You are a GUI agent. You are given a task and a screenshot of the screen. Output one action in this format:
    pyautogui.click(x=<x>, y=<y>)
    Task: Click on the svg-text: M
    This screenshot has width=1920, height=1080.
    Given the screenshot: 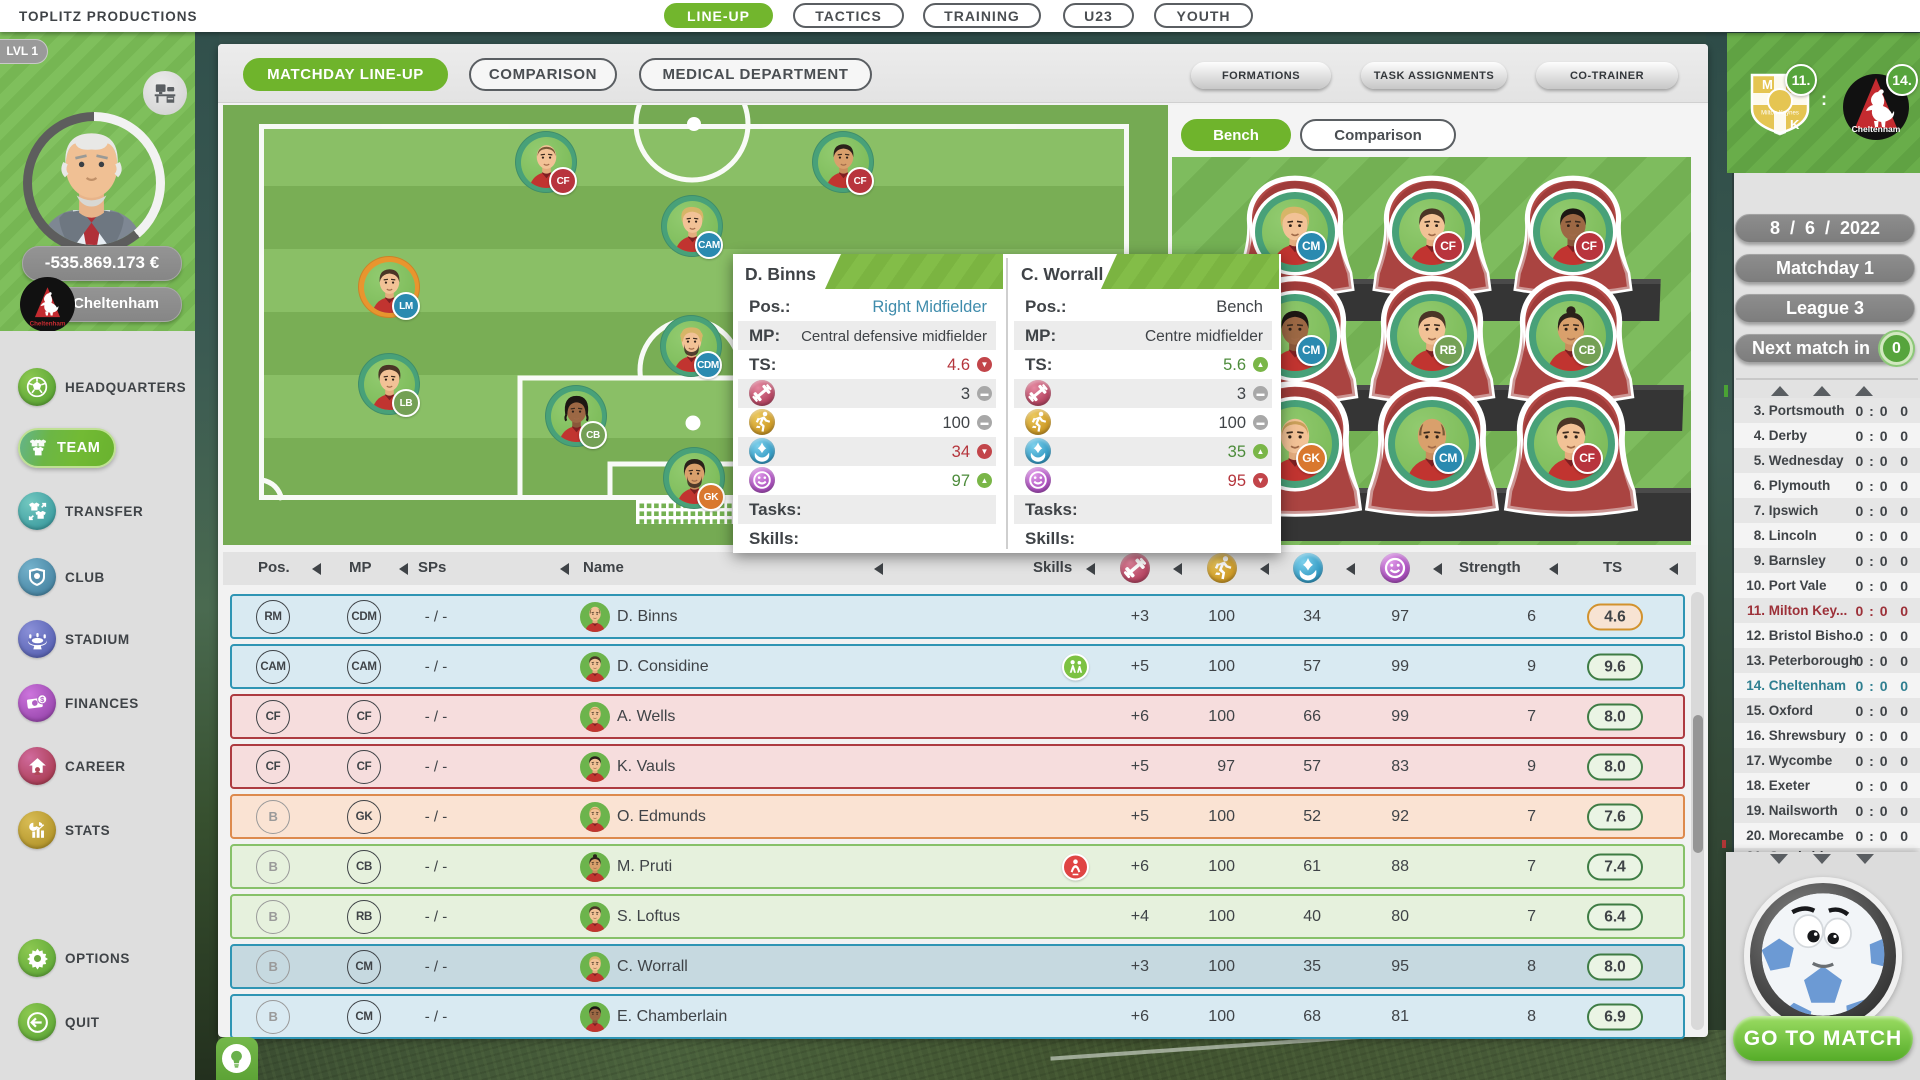 What is the action you would take?
    pyautogui.click(x=1767, y=84)
    